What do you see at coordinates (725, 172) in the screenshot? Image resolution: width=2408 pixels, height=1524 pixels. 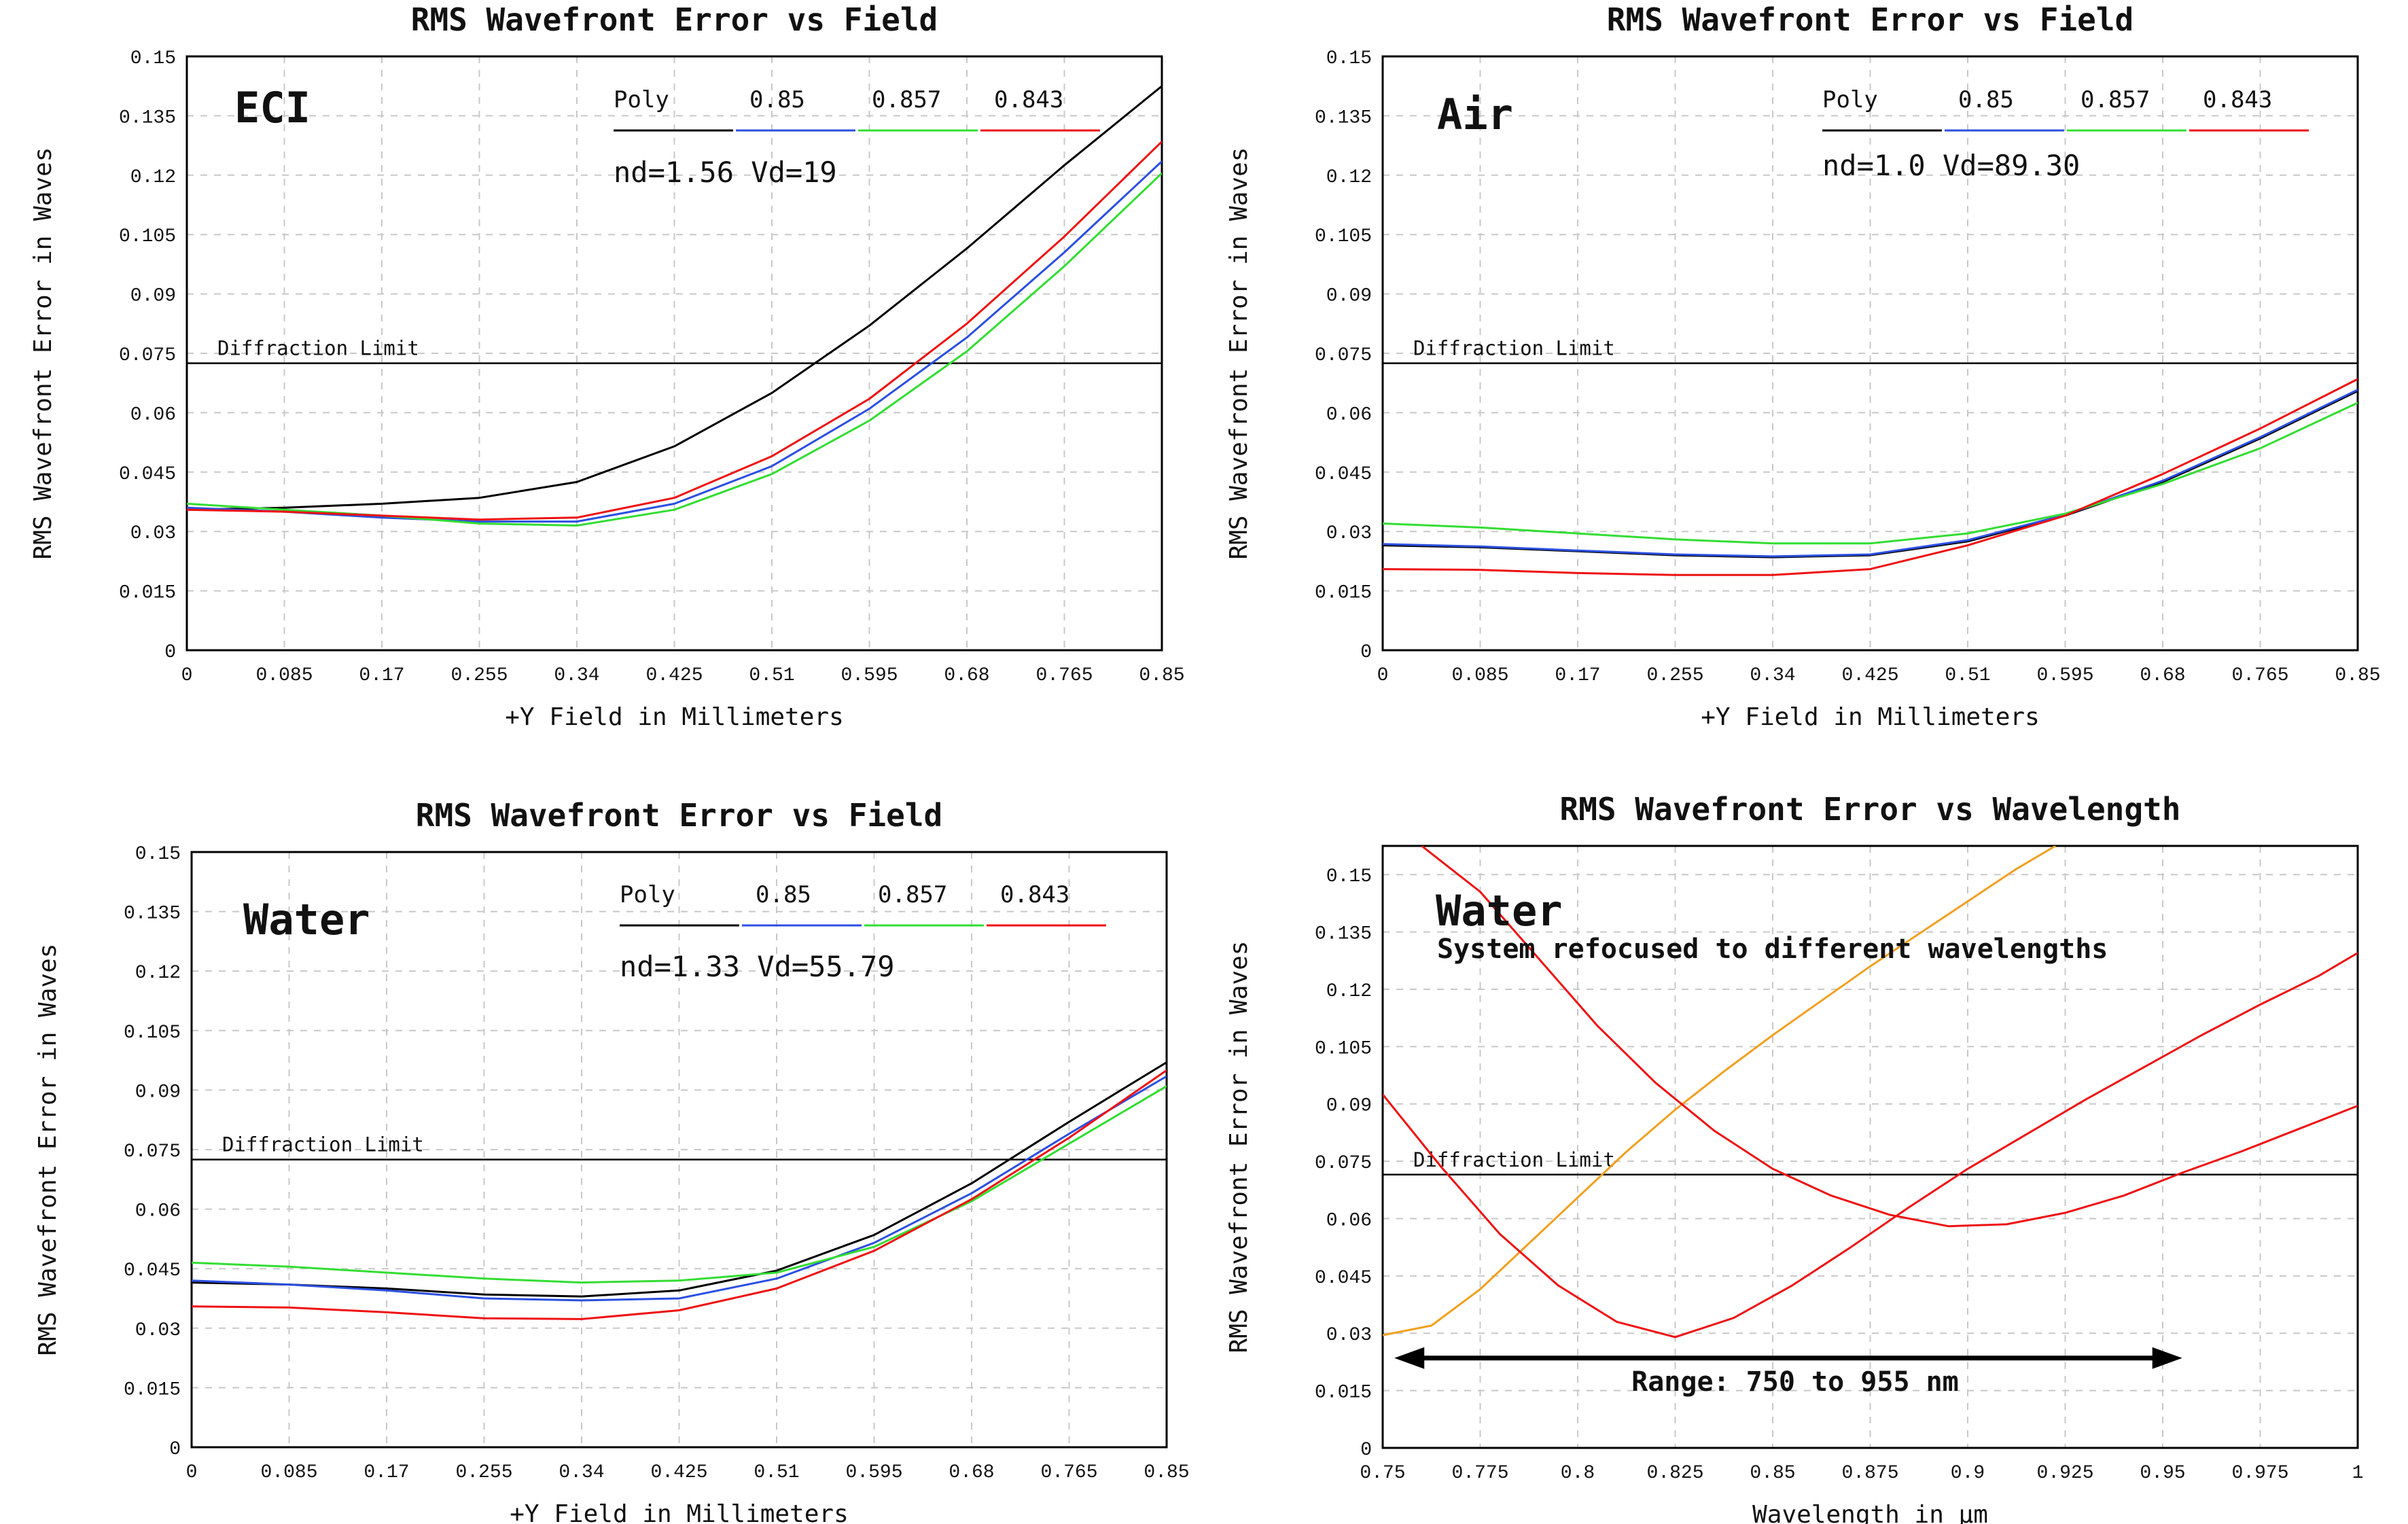 I see `glass-parameters-note: nd=1.56 Vd=19` at bounding box center [725, 172].